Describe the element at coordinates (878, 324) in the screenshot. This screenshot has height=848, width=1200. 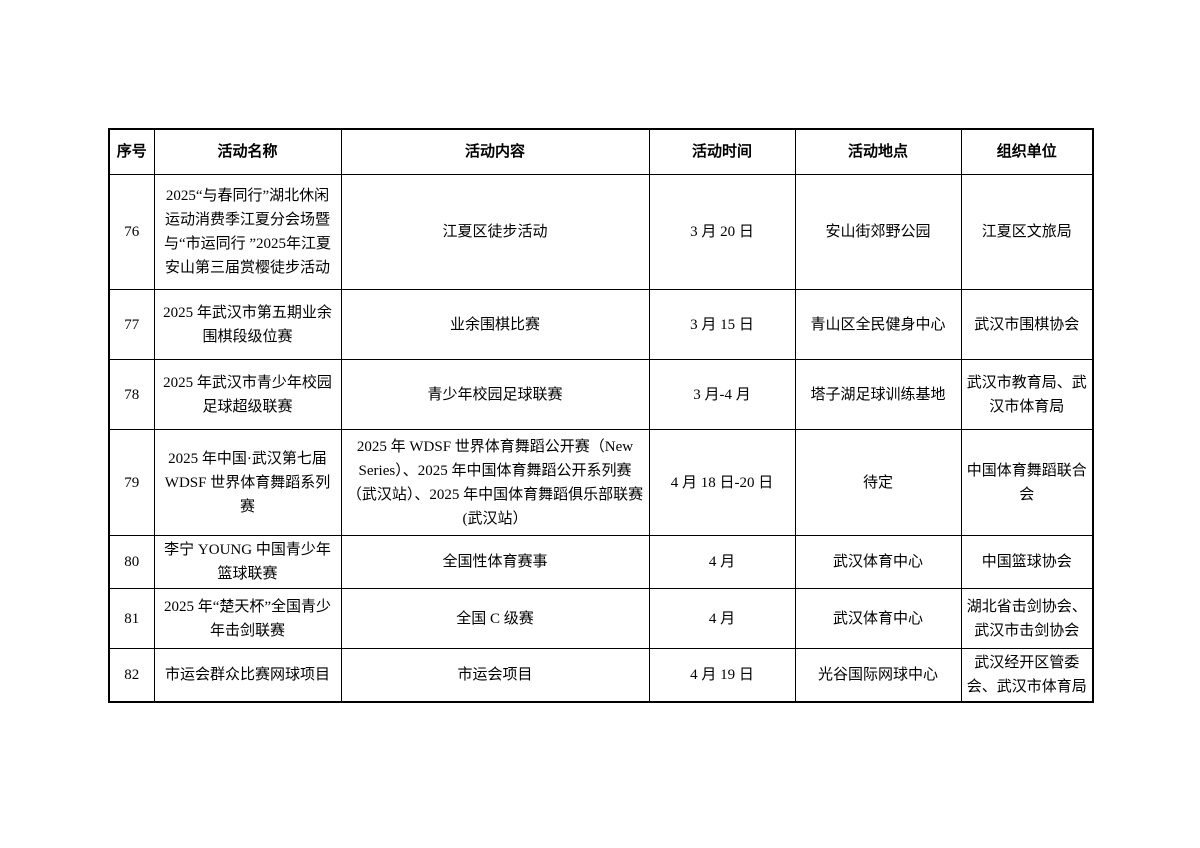
I see `cell-location: 青山区全民健身中心` at that location.